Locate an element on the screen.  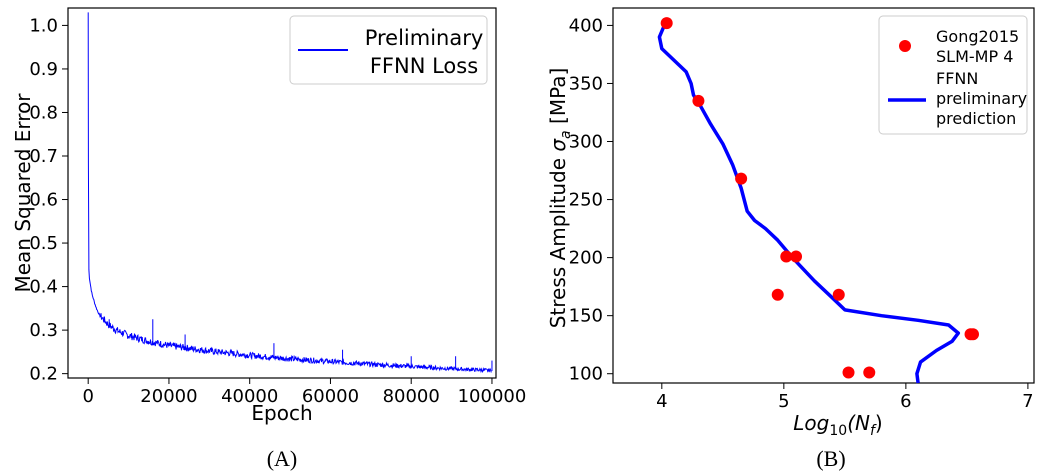
panel-a-ytick-label: 0.5 is located at coordinates (43, 243).